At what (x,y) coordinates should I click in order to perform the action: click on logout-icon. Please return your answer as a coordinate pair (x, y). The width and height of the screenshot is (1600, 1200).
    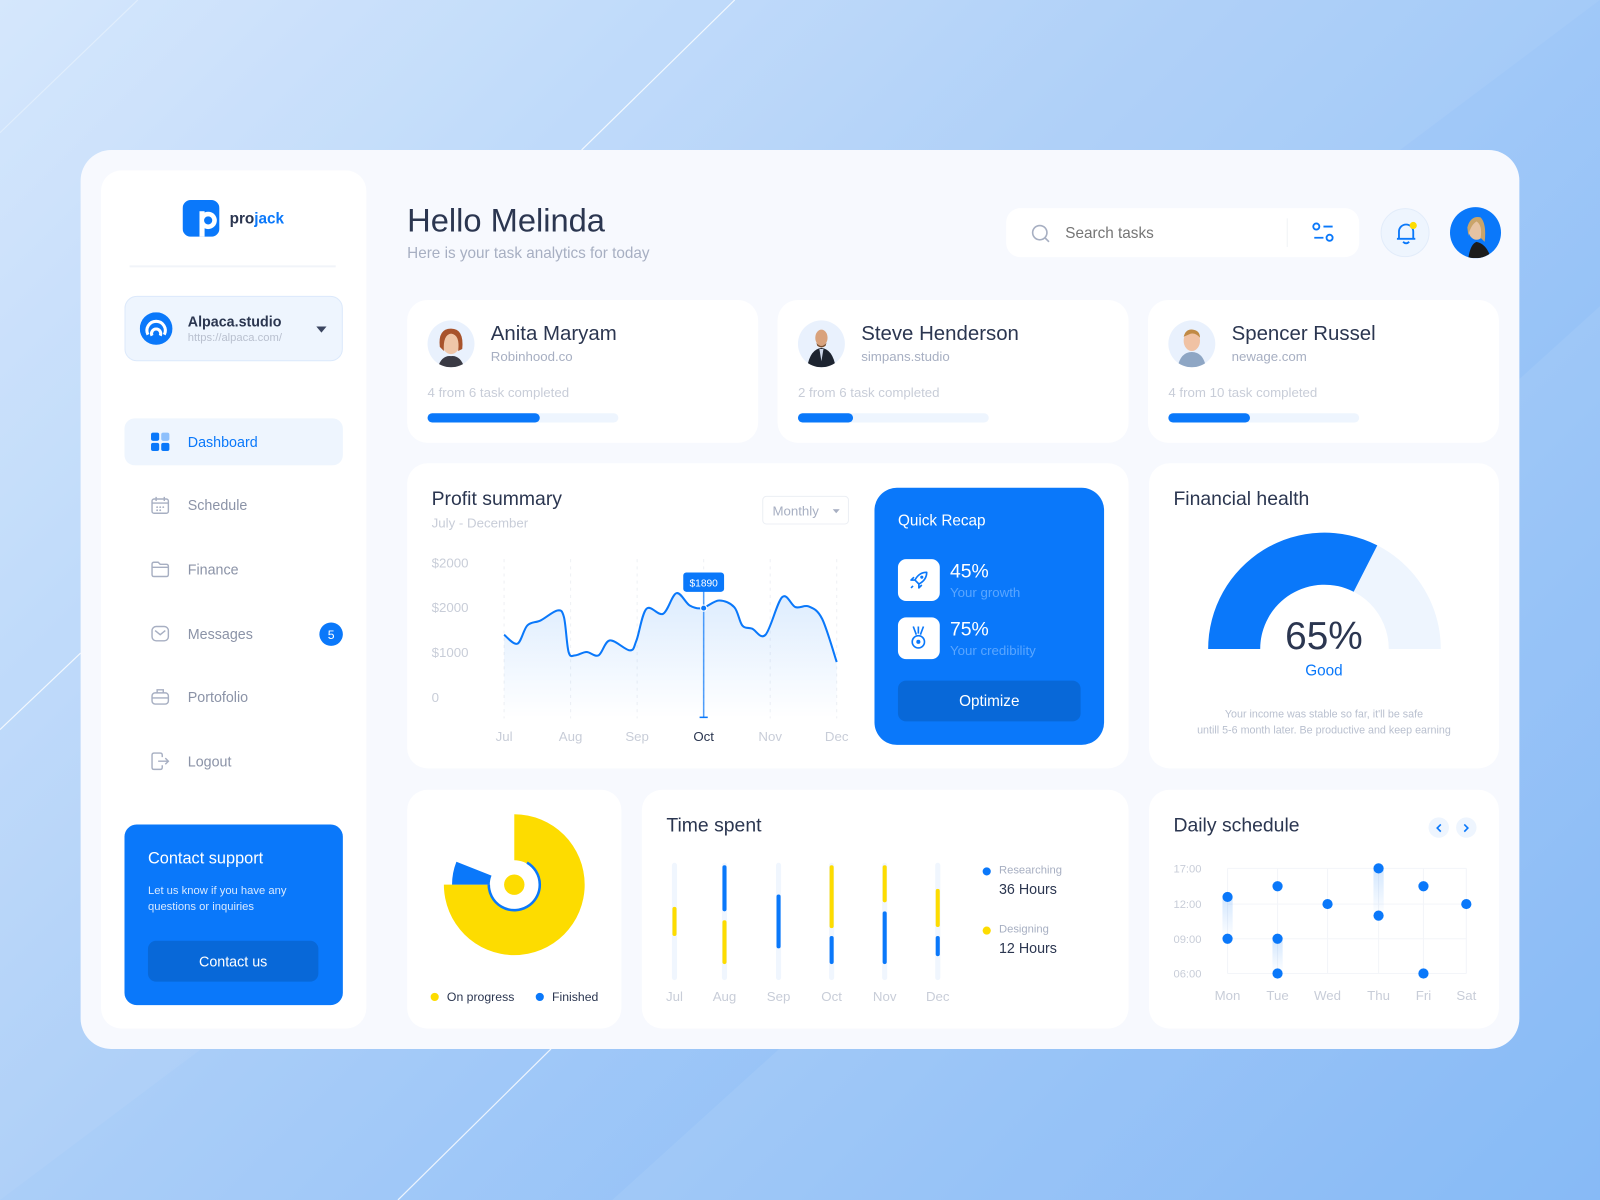
    Looking at the image, I should click on (160, 761).